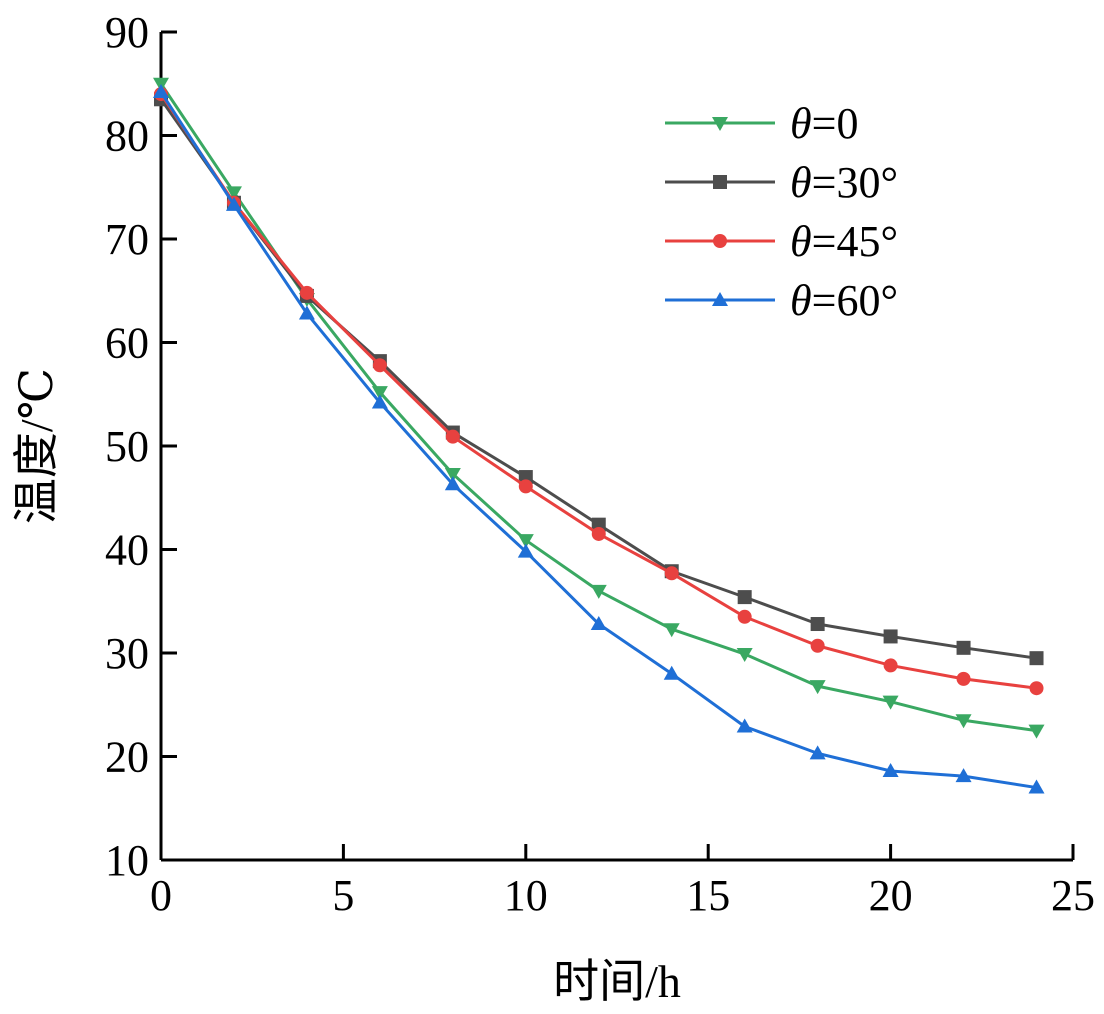  Describe the element at coordinates (855, 182) in the screenshot. I see `legend-suffix: =30°` at that location.